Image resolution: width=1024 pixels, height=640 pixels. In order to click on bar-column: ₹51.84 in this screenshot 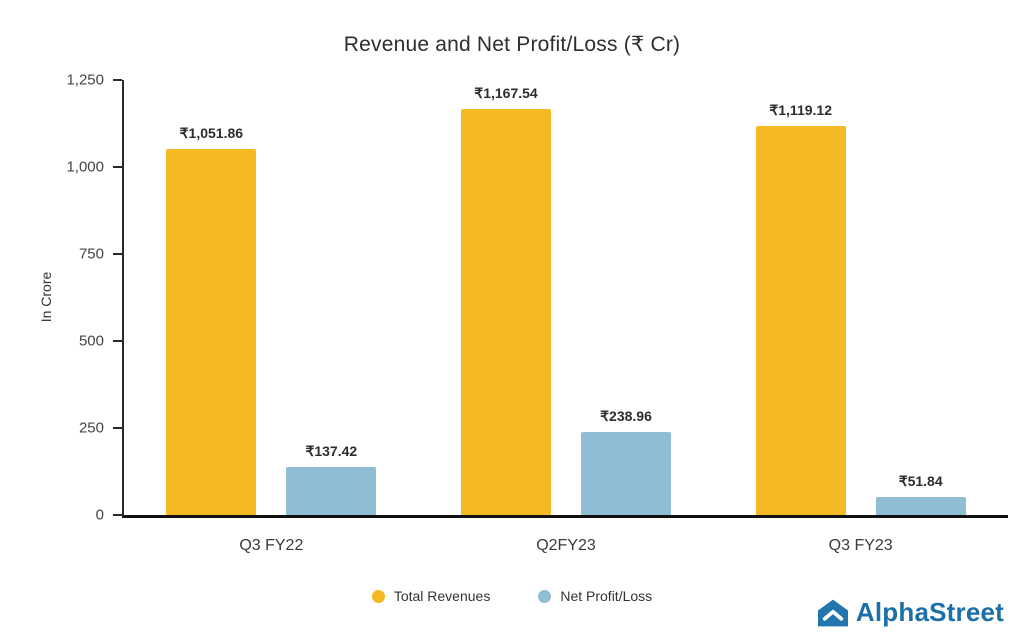, I will do `click(920, 297)`.